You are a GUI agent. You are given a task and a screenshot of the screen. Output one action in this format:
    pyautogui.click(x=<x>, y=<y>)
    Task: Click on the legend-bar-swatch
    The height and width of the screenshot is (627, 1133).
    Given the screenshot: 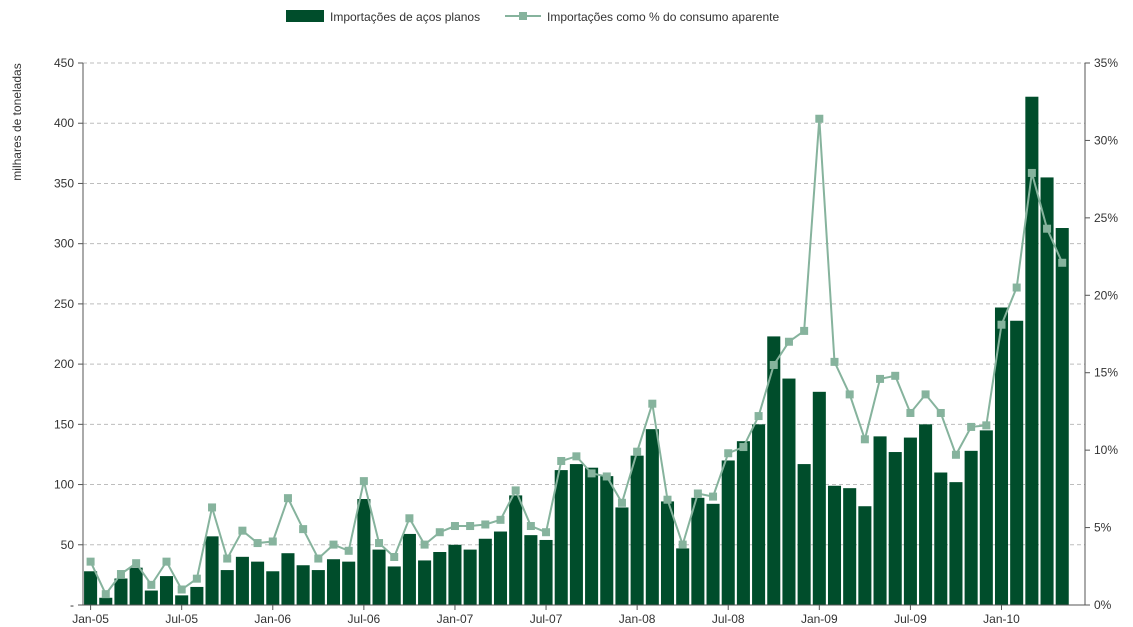 What is the action you would take?
    pyautogui.click(x=305, y=16)
    